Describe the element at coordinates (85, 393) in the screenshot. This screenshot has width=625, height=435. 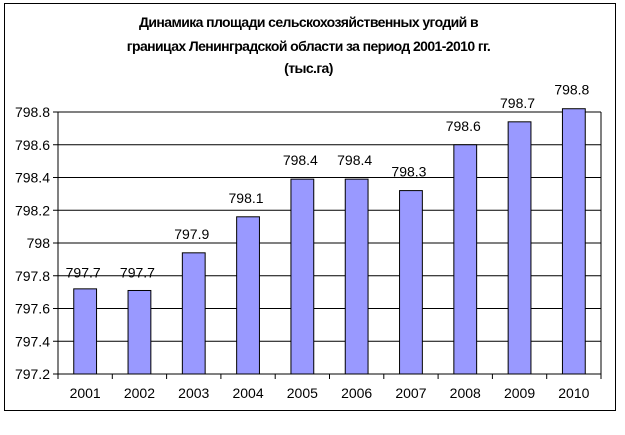
I see `x-tick-label: 2001` at that location.